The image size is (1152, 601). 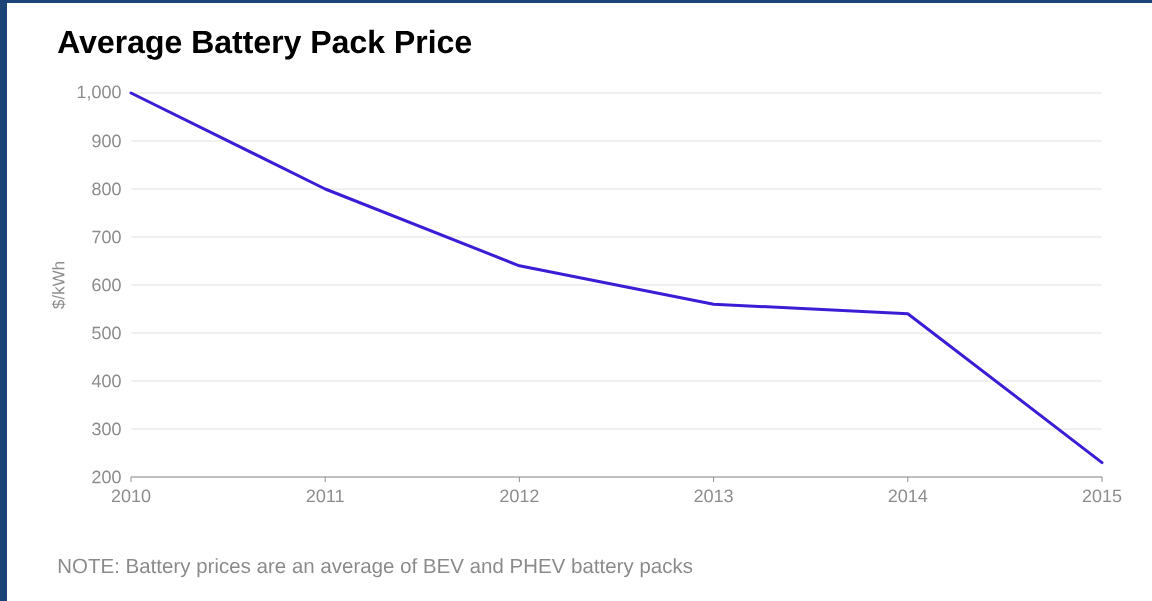 I want to click on x-tick-label: 2011, so click(x=325, y=496).